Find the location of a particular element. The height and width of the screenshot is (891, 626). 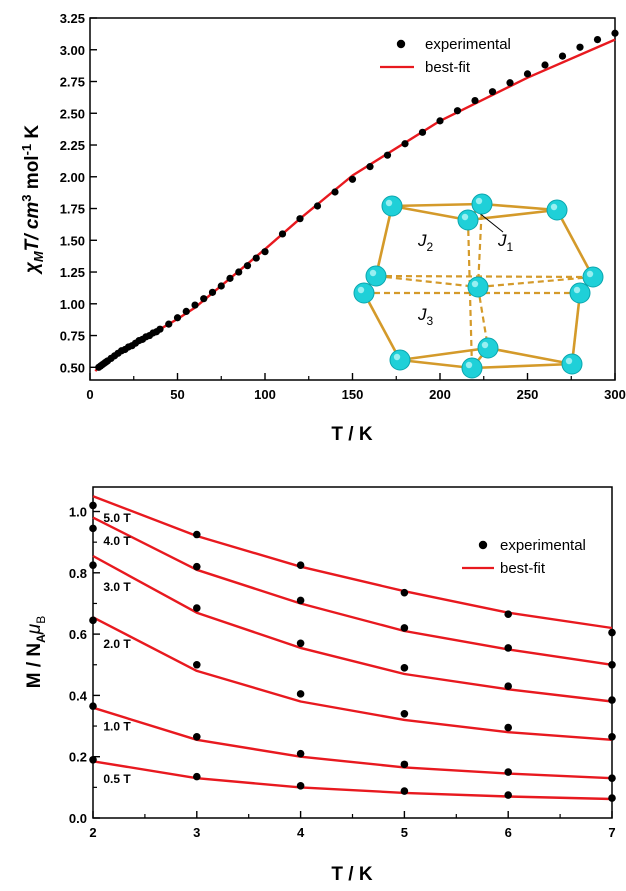

legend-dot-marker is located at coordinates (401, 44).